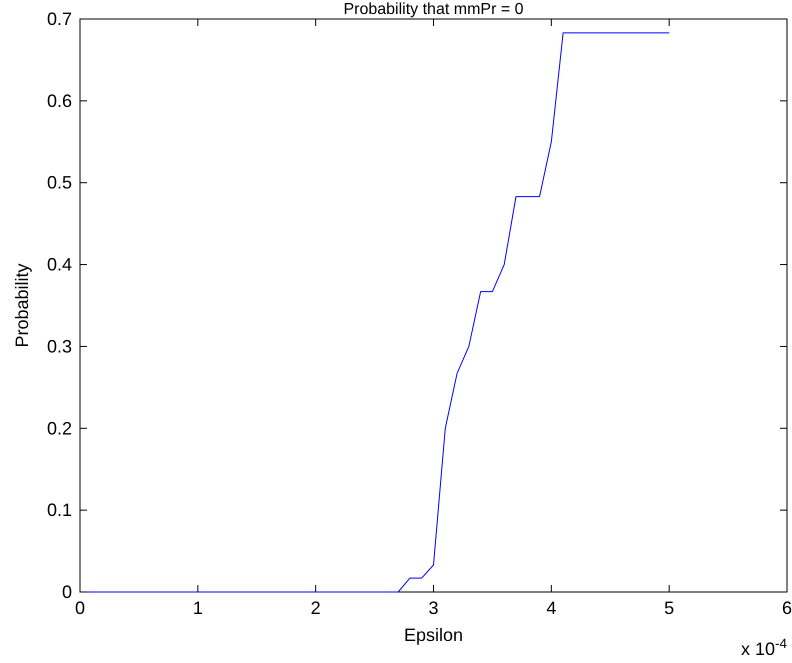  I want to click on y-tick-label: 0.6, so click(59, 100).